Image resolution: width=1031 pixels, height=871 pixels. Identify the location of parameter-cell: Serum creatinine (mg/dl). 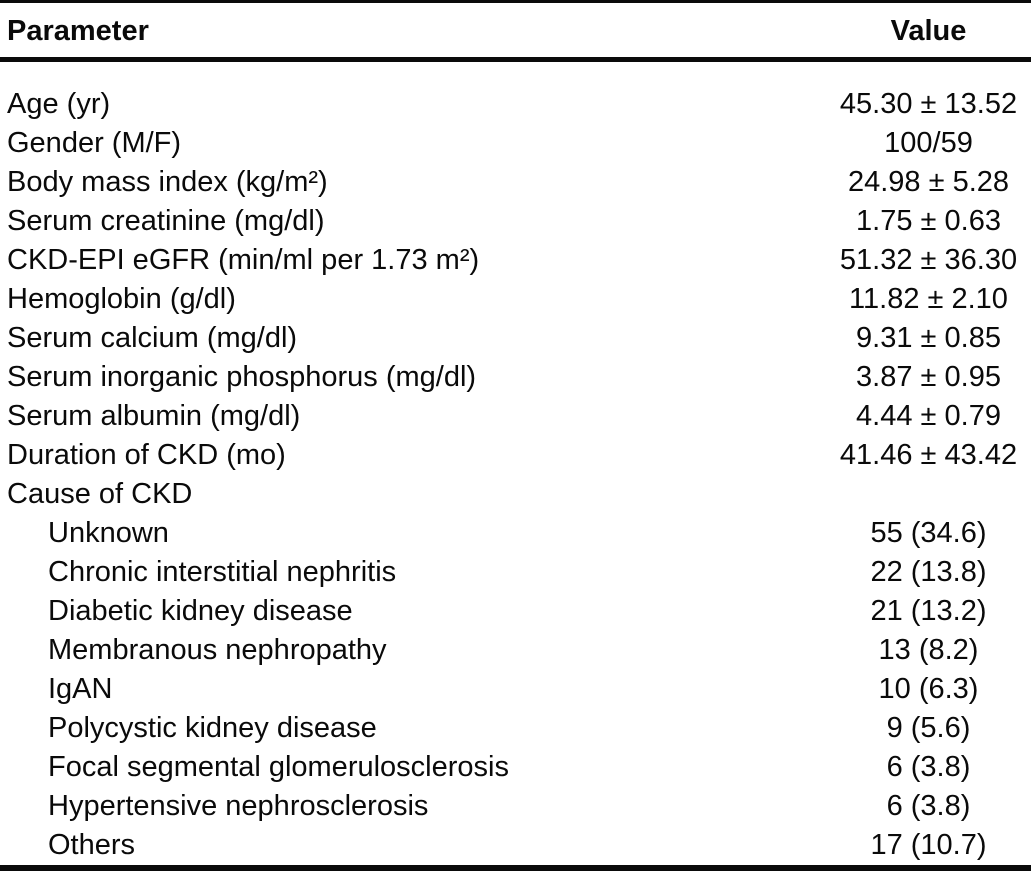
(166, 221).